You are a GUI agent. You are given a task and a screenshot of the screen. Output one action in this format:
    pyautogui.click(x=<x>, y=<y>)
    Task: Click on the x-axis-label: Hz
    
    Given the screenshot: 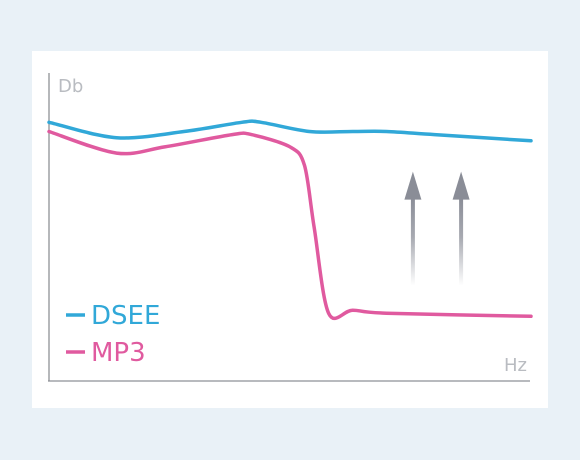 What is the action you would take?
    pyautogui.click(x=515, y=365)
    